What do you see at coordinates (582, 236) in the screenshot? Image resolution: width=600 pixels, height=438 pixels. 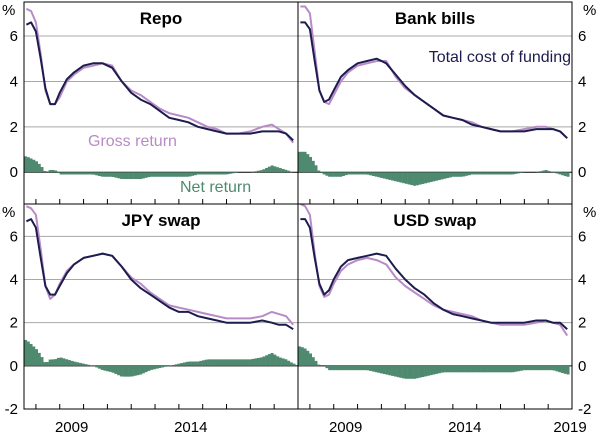 I see `y-tick-label: 6` at bounding box center [582, 236].